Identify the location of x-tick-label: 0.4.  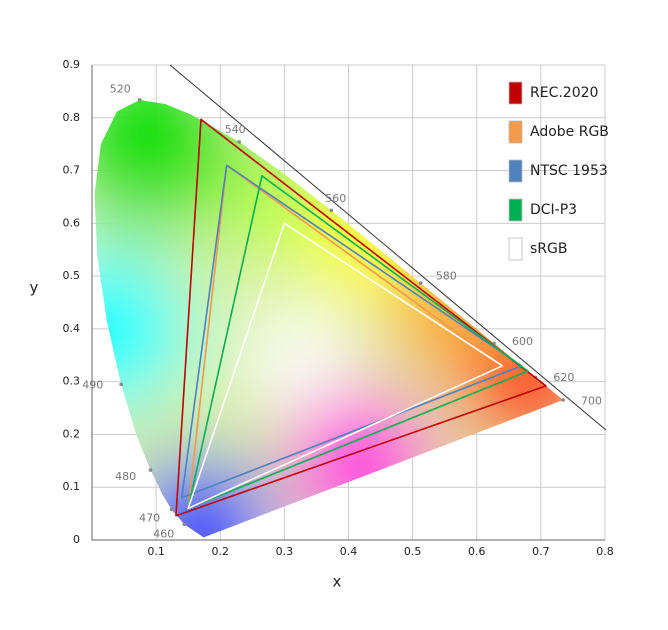
(349, 551).